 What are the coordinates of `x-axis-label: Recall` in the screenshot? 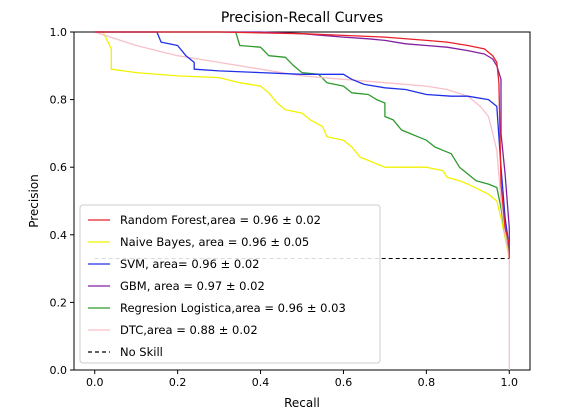 It's located at (302, 403).